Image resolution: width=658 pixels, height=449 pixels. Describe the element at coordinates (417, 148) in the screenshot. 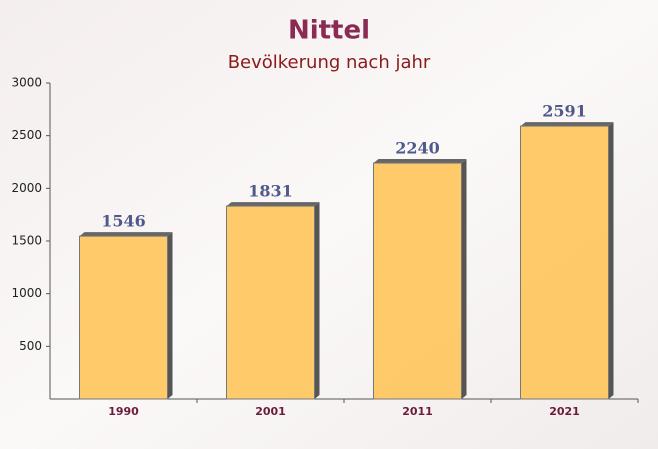

I see `data-label: 2240` at that location.